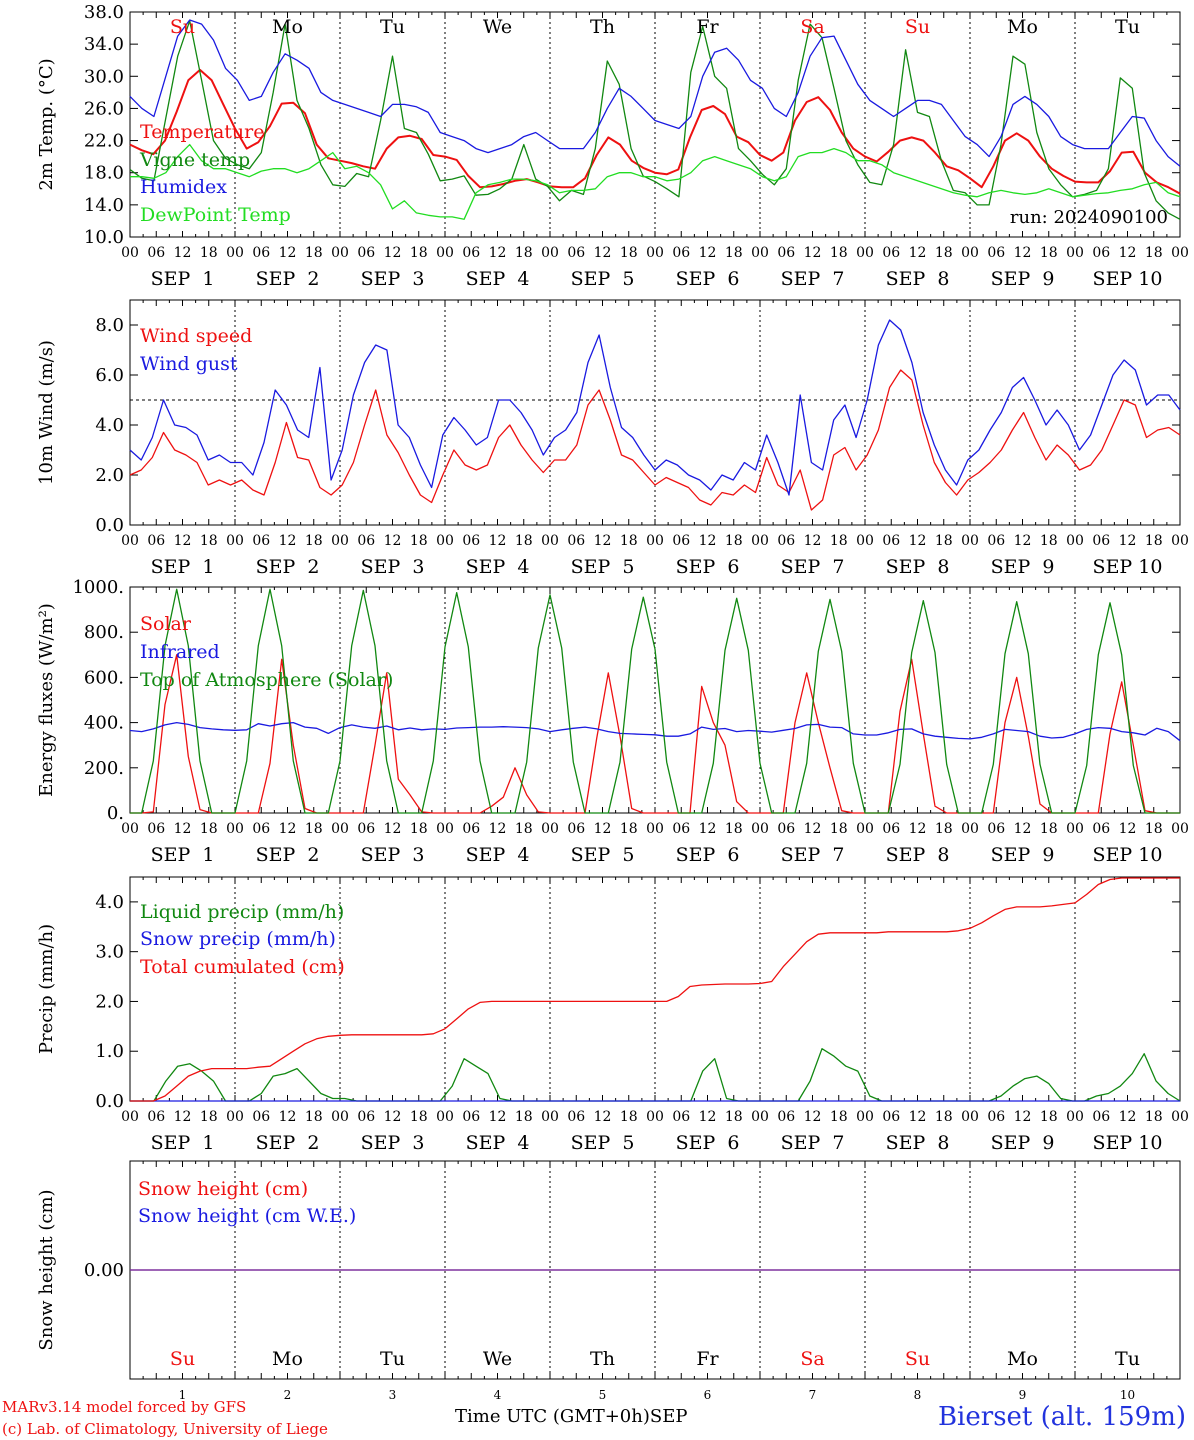  What do you see at coordinates (242, 967) in the screenshot?
I see `legend-entry: Total cumulated (cm)` at bounding box center [242, 967].